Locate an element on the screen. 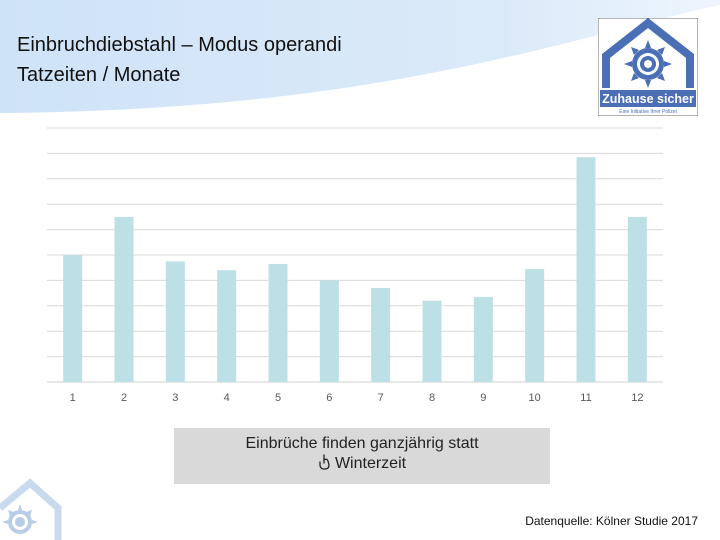 Image resolution: width=720 pixels, height=540 pixels. title-line-1: Einbruchdiebstahl – Modus operandi is located at coordinates (179, 45).